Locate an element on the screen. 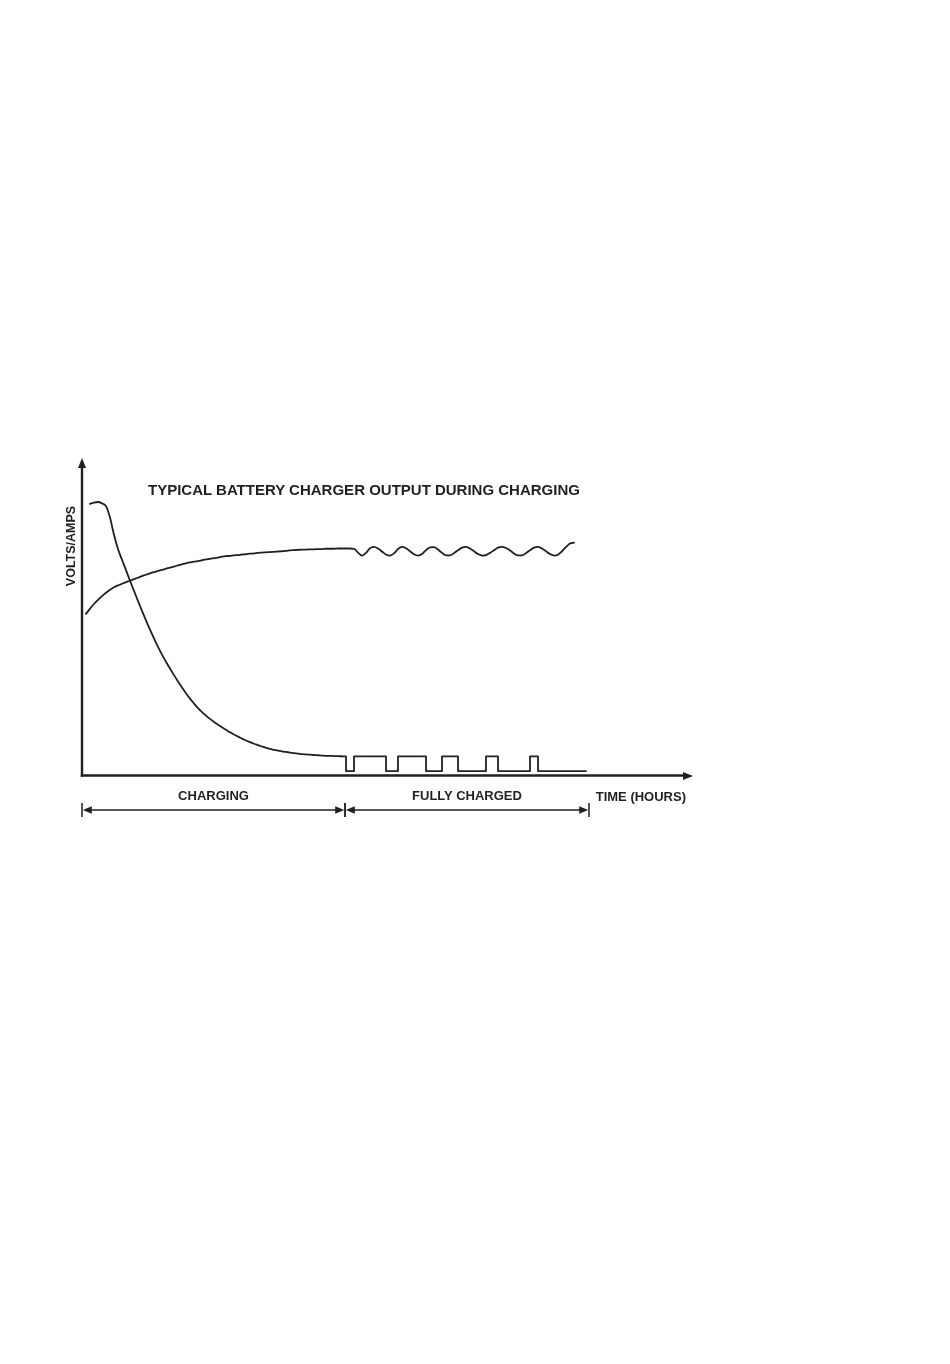  x-axis-title: TIME (HOURS) is located at coordinates (640, 796).